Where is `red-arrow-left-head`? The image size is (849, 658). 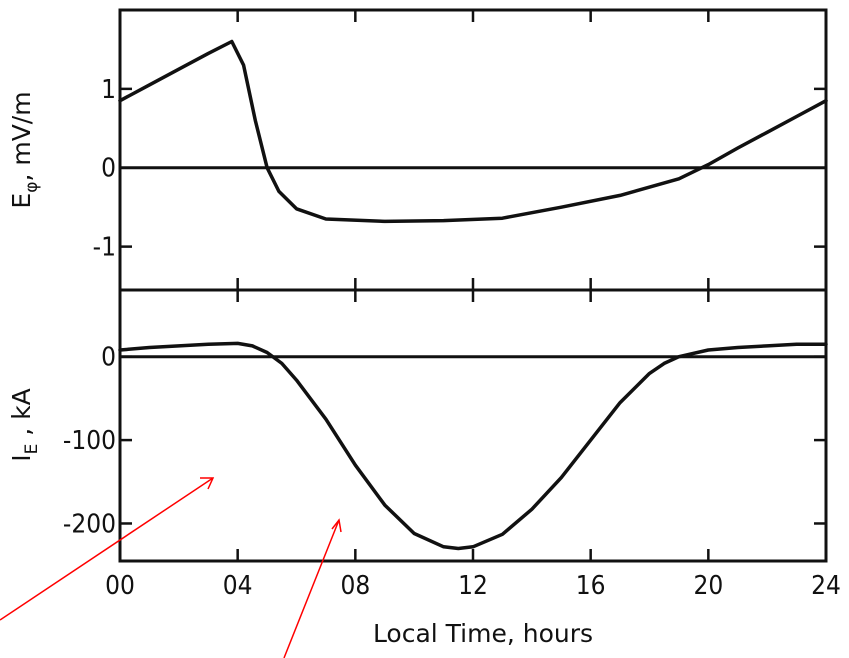 red-arrow-left-head is located at coordinates (207, 483).